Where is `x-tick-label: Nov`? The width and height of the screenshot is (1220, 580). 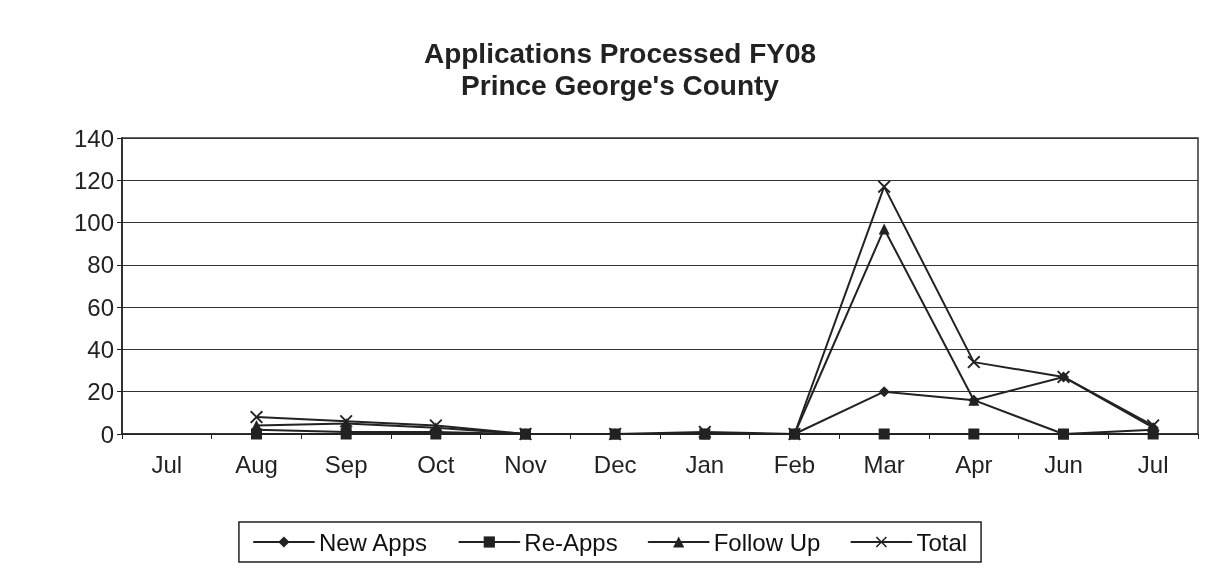 x-tick-label: Nov is located at coordinates (525, 464).